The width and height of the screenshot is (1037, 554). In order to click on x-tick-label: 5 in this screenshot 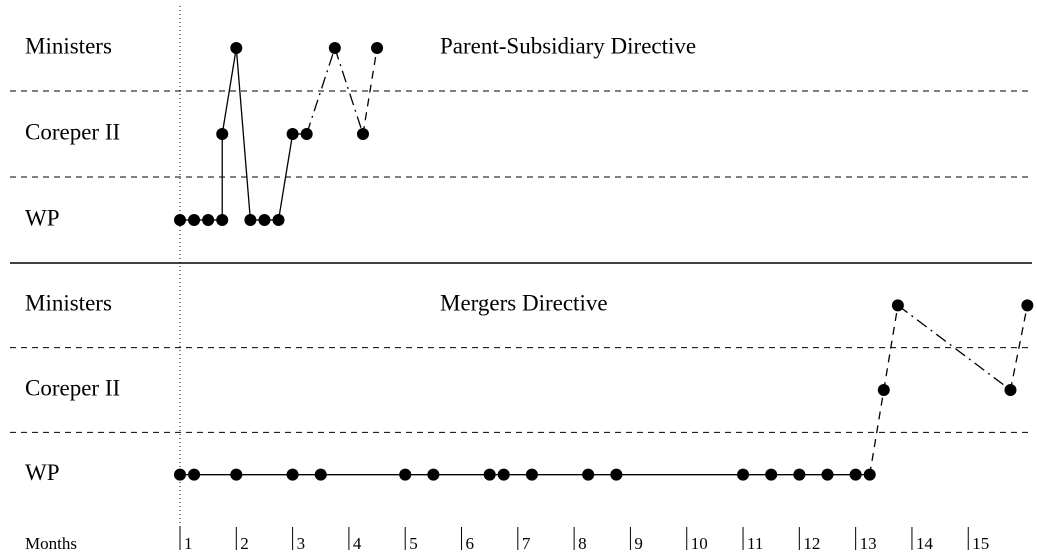, I will do `click(413, 543)`.